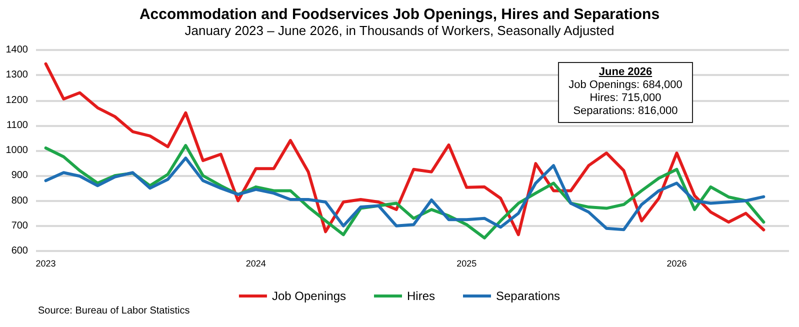 The image size is (799, 327). What do you see at coordinates (19, 200) in the screenshot?
I see `y-tick-label: 800` at bounding box center [19, 200].